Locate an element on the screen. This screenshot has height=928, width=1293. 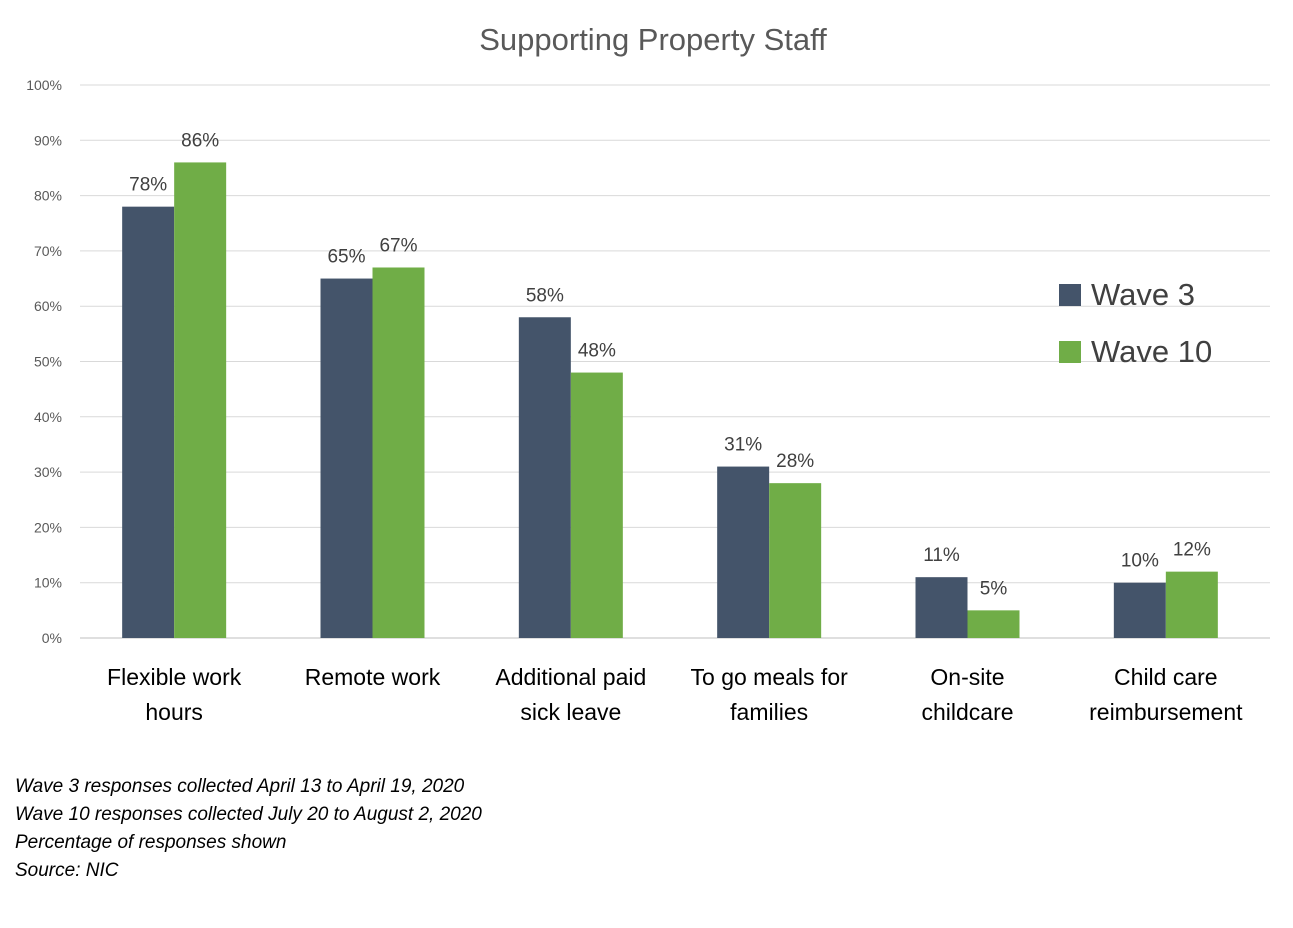
x-tick-label: On-site is located at coordinates (967, 677).